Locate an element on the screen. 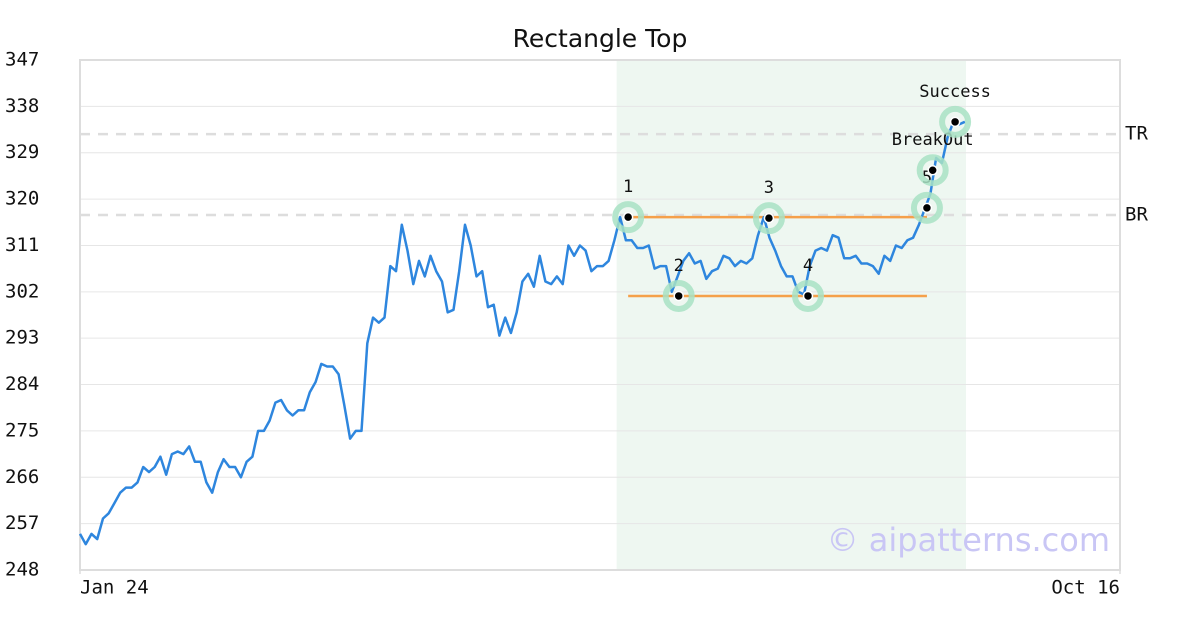 The height and width of the screenshot is (630, 1200). point-label: 1 is located at coordinates (628, 187).